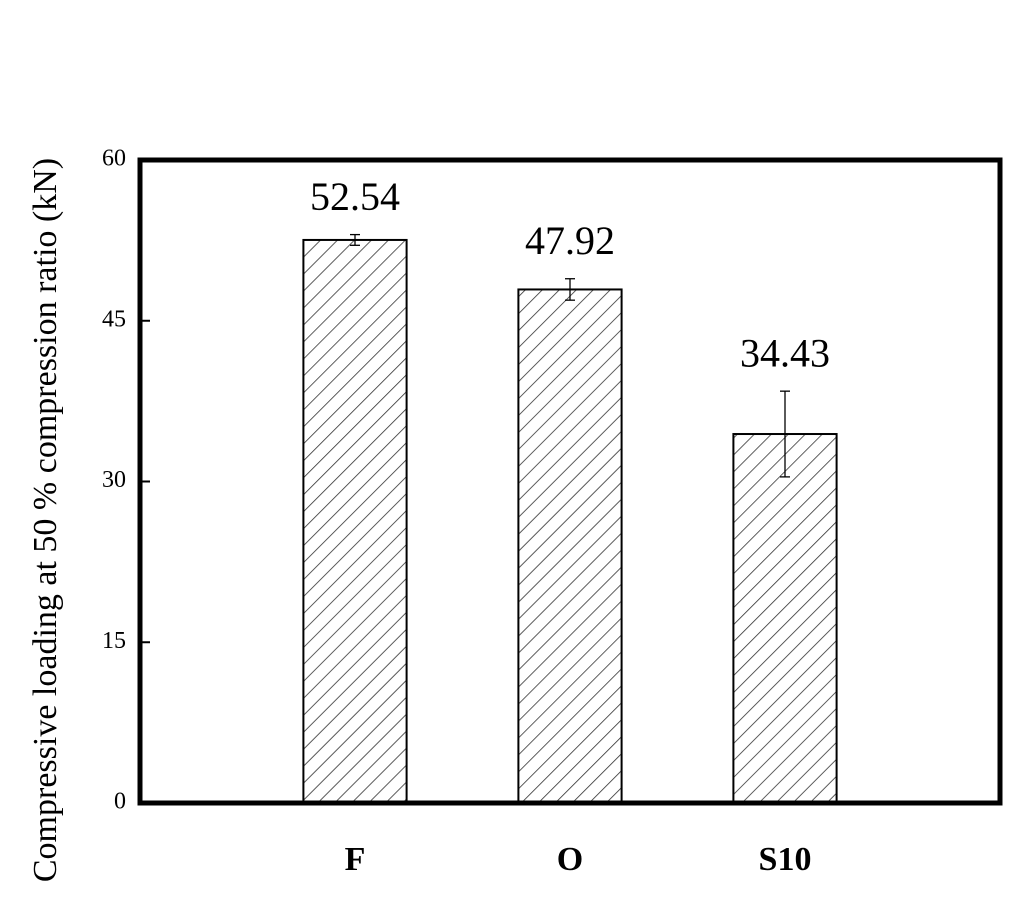 Image resolution: width=1024 pixels, height=912 pixels. What do you see at coordinates (114, 480) in the screenshot?
I see `y-tick-label: 30` at bounding box center [114, 480].